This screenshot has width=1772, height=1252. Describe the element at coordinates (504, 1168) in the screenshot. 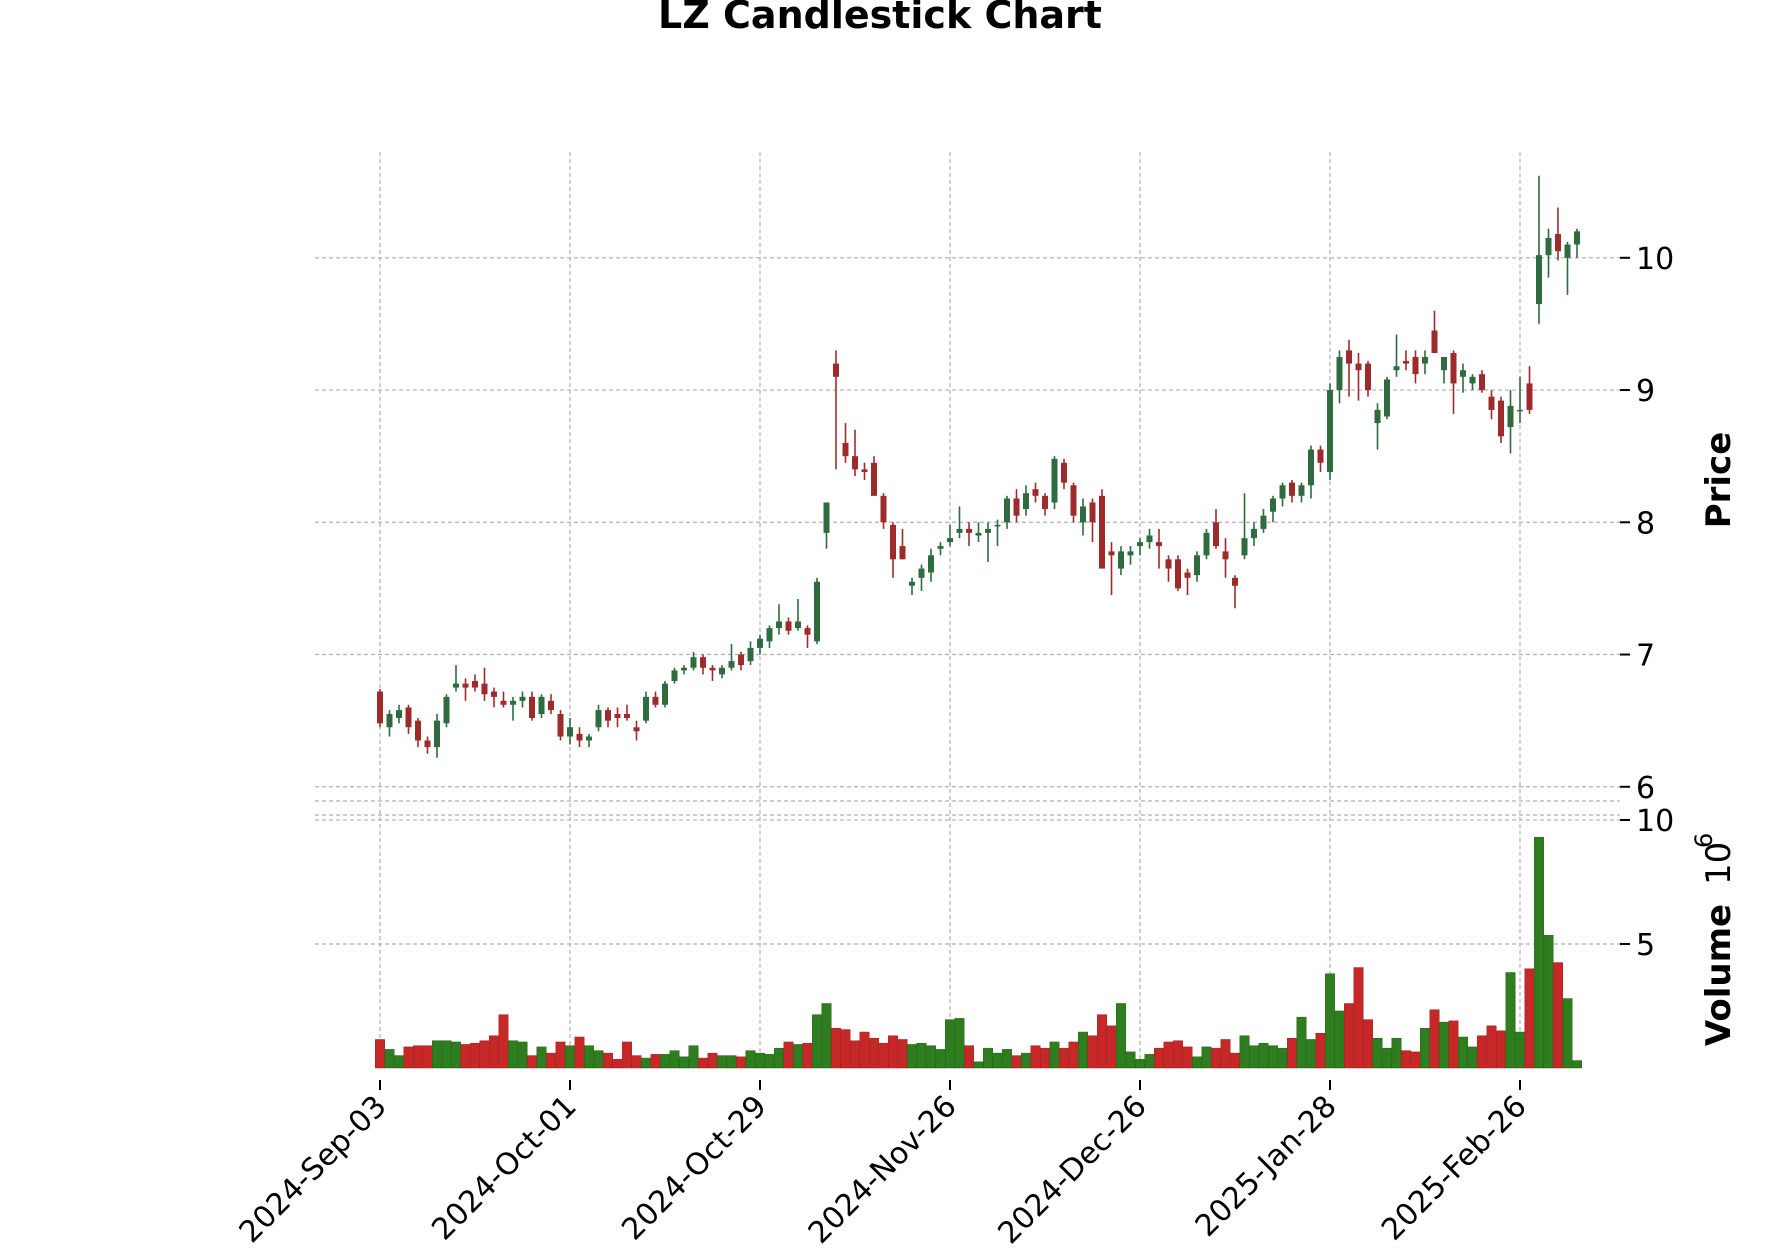

I see `date-tick-label: 2024-Oct-01` at that location.